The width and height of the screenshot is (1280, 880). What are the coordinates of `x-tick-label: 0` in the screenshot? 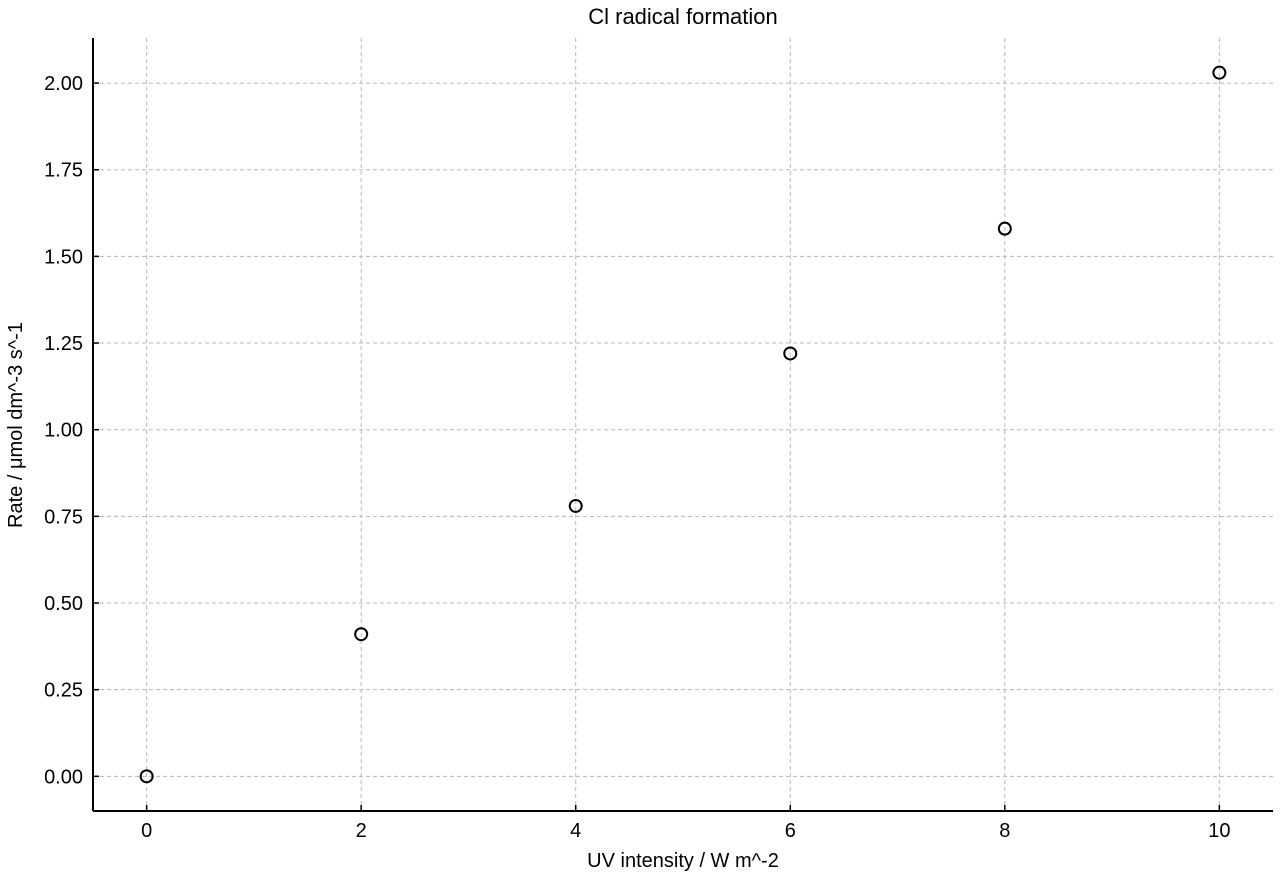 It's located at (146, 831).